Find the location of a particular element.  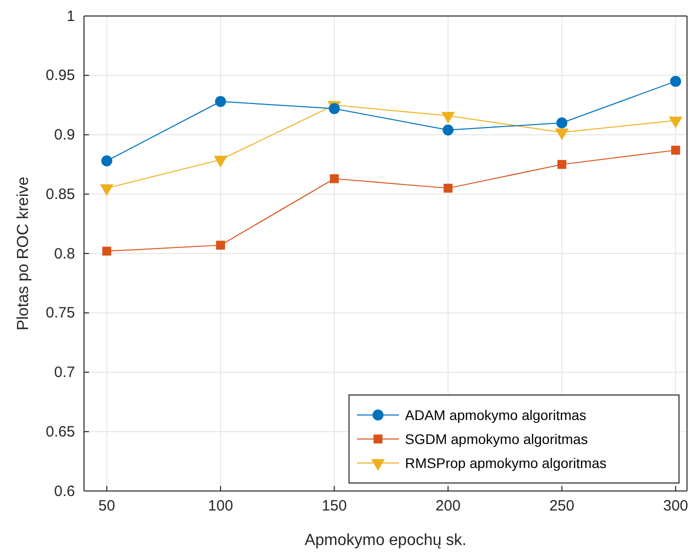

y-tick-label: 0.75 is located at coordinates (60, 313).